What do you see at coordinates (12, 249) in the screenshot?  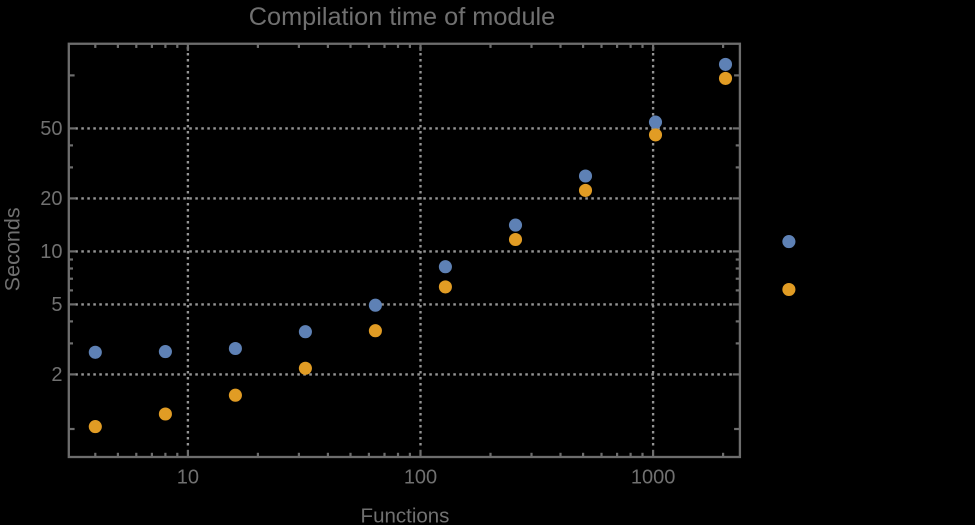 I see `svg-text: Seconds` at bounding box center [12, 249].